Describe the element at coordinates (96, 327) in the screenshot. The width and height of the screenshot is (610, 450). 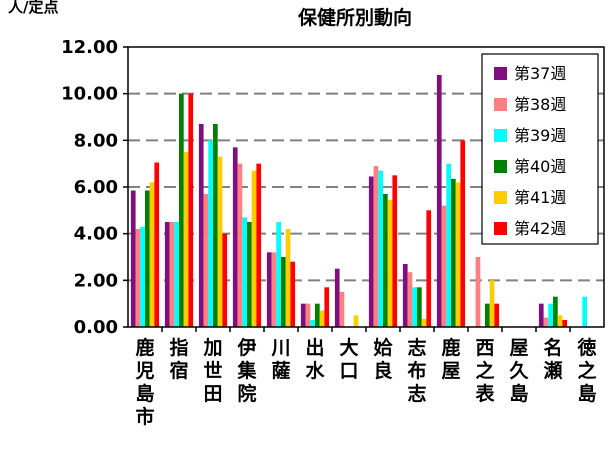
I see `y-tick-label: 0.00` at that location.